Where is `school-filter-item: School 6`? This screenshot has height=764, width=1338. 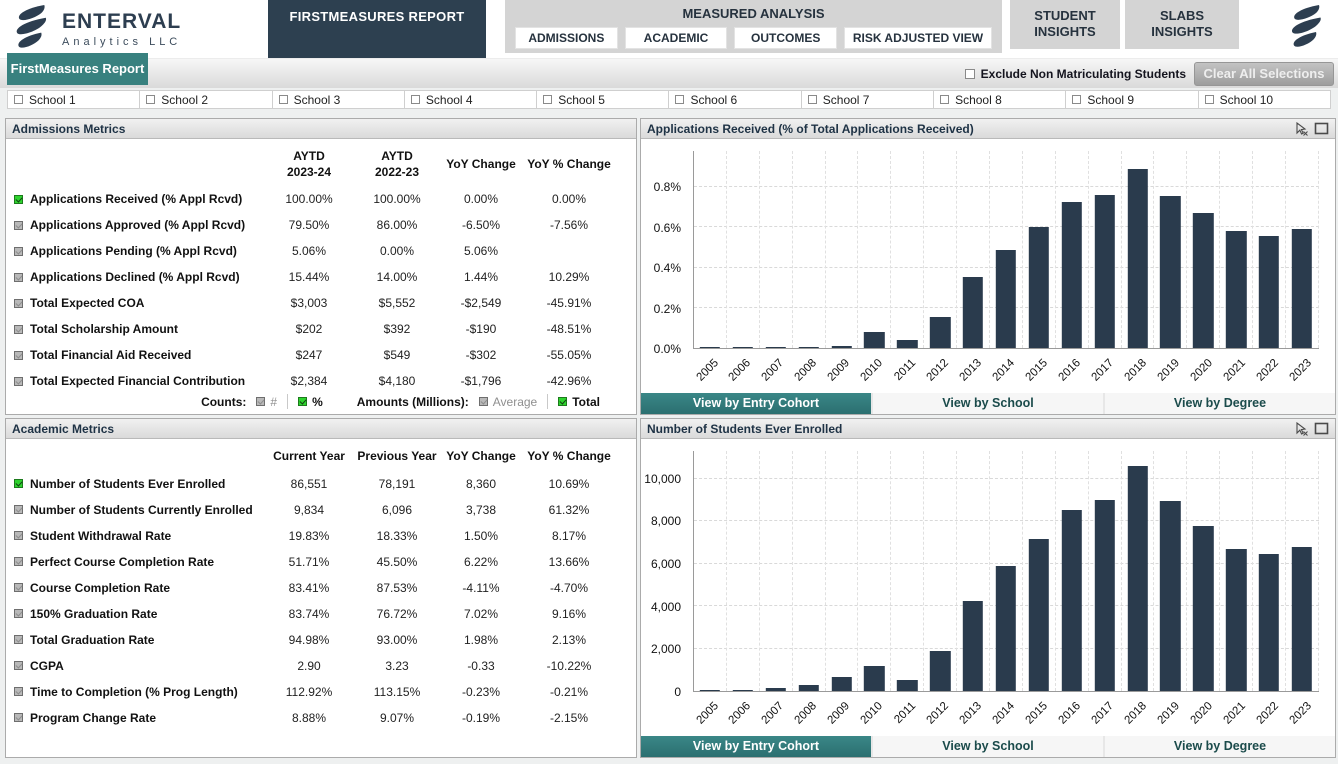
school-filter-item: School 6 is located at coordinates (735, 99).